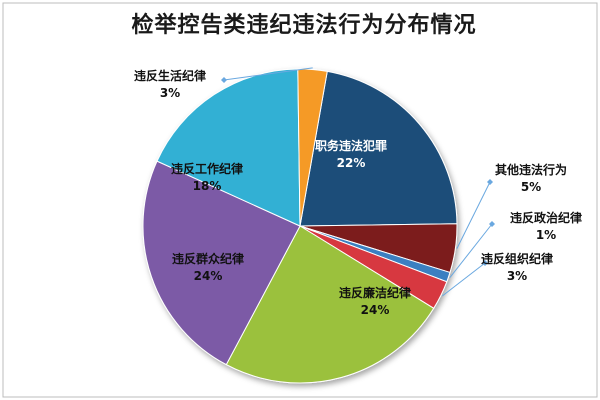 This screenshot has width=600, height=400. I want to click on slice-label-违反群众纪律: 违反群众纪律, so click(208, 258).